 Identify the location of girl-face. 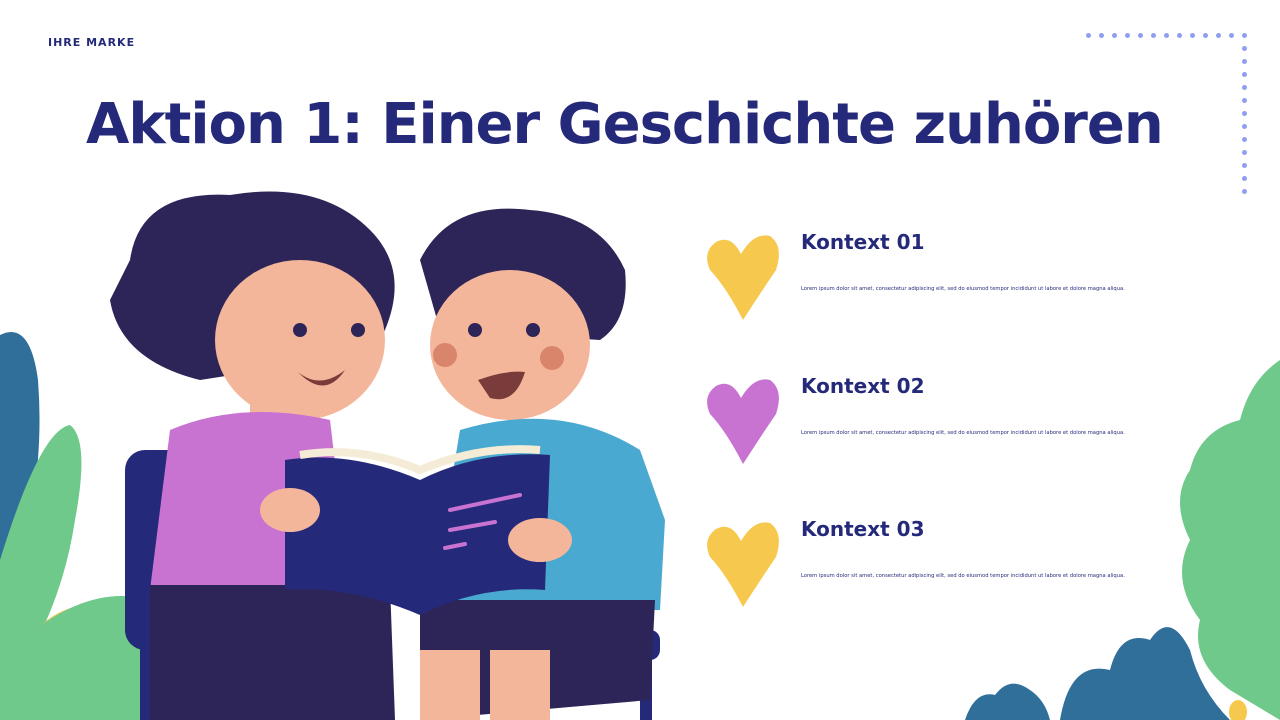
(300, 340).